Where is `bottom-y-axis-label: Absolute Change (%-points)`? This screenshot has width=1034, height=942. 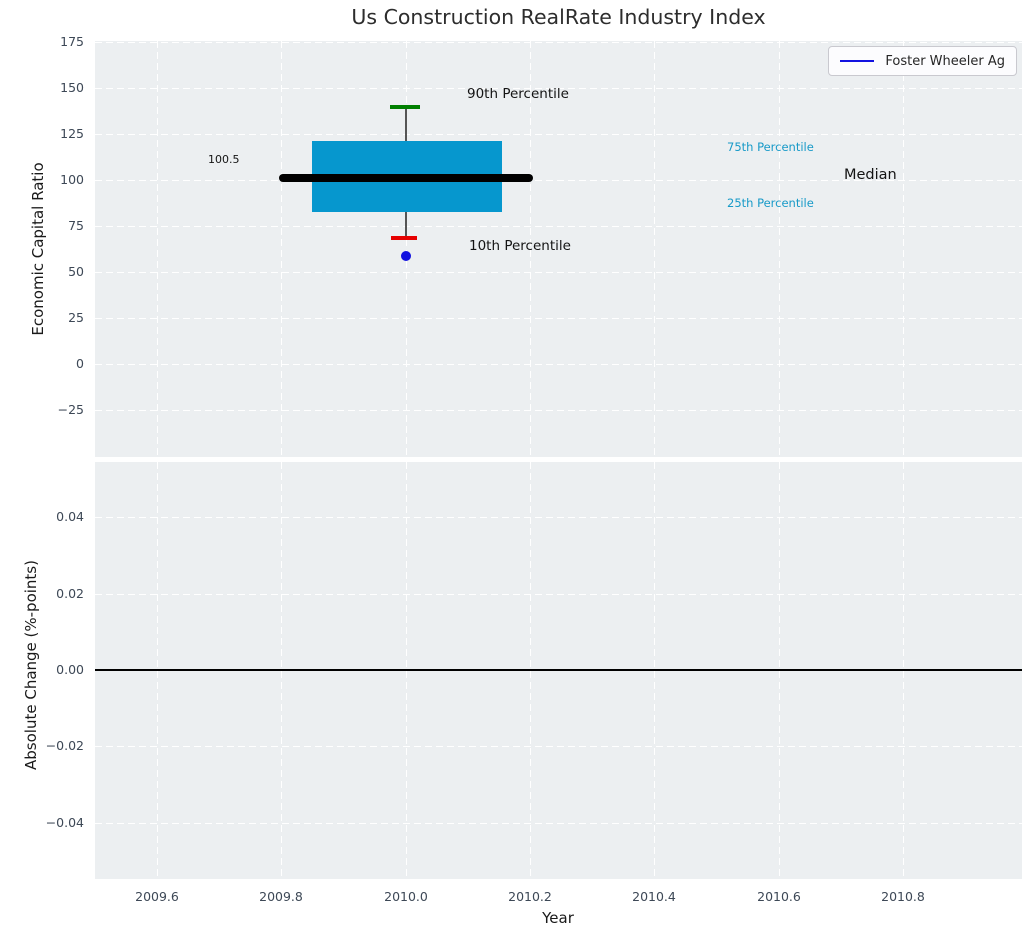
bottom-y-axis-label: Absolute Change (%-points) is located at coordinates (31, 665).